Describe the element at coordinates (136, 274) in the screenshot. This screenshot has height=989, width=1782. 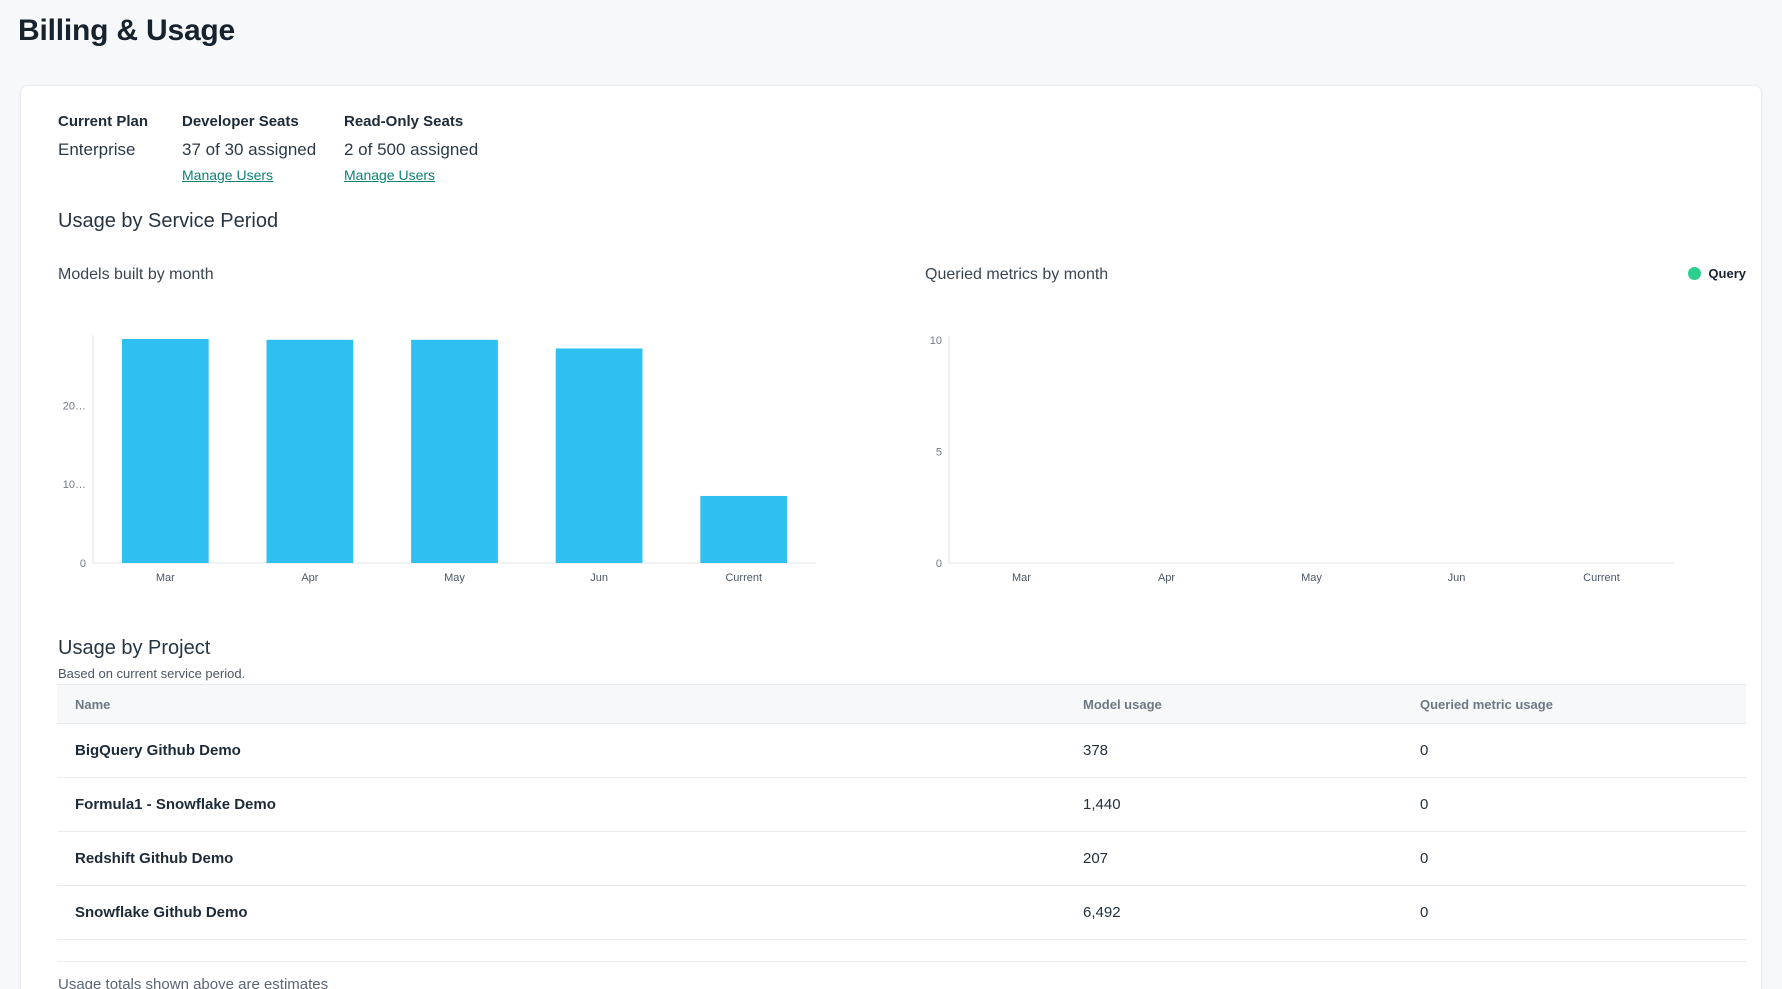
I see `models-built-chart-title: Models built by month` at that location.